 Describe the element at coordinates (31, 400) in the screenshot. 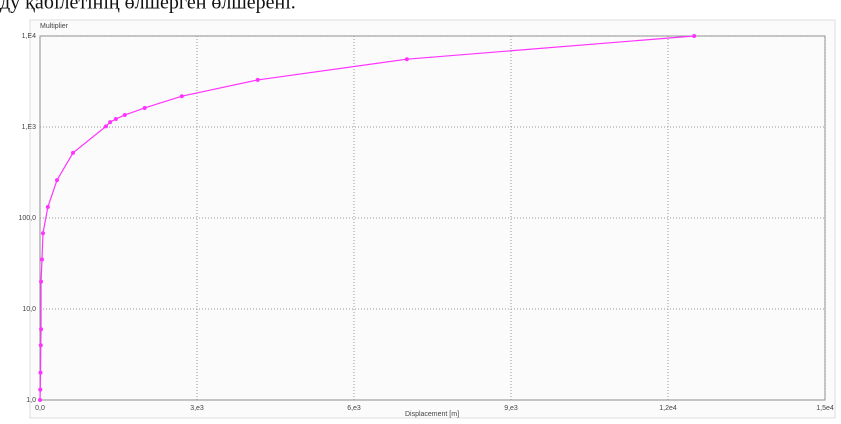

I see `y-tick-label: 1,0` at that location.